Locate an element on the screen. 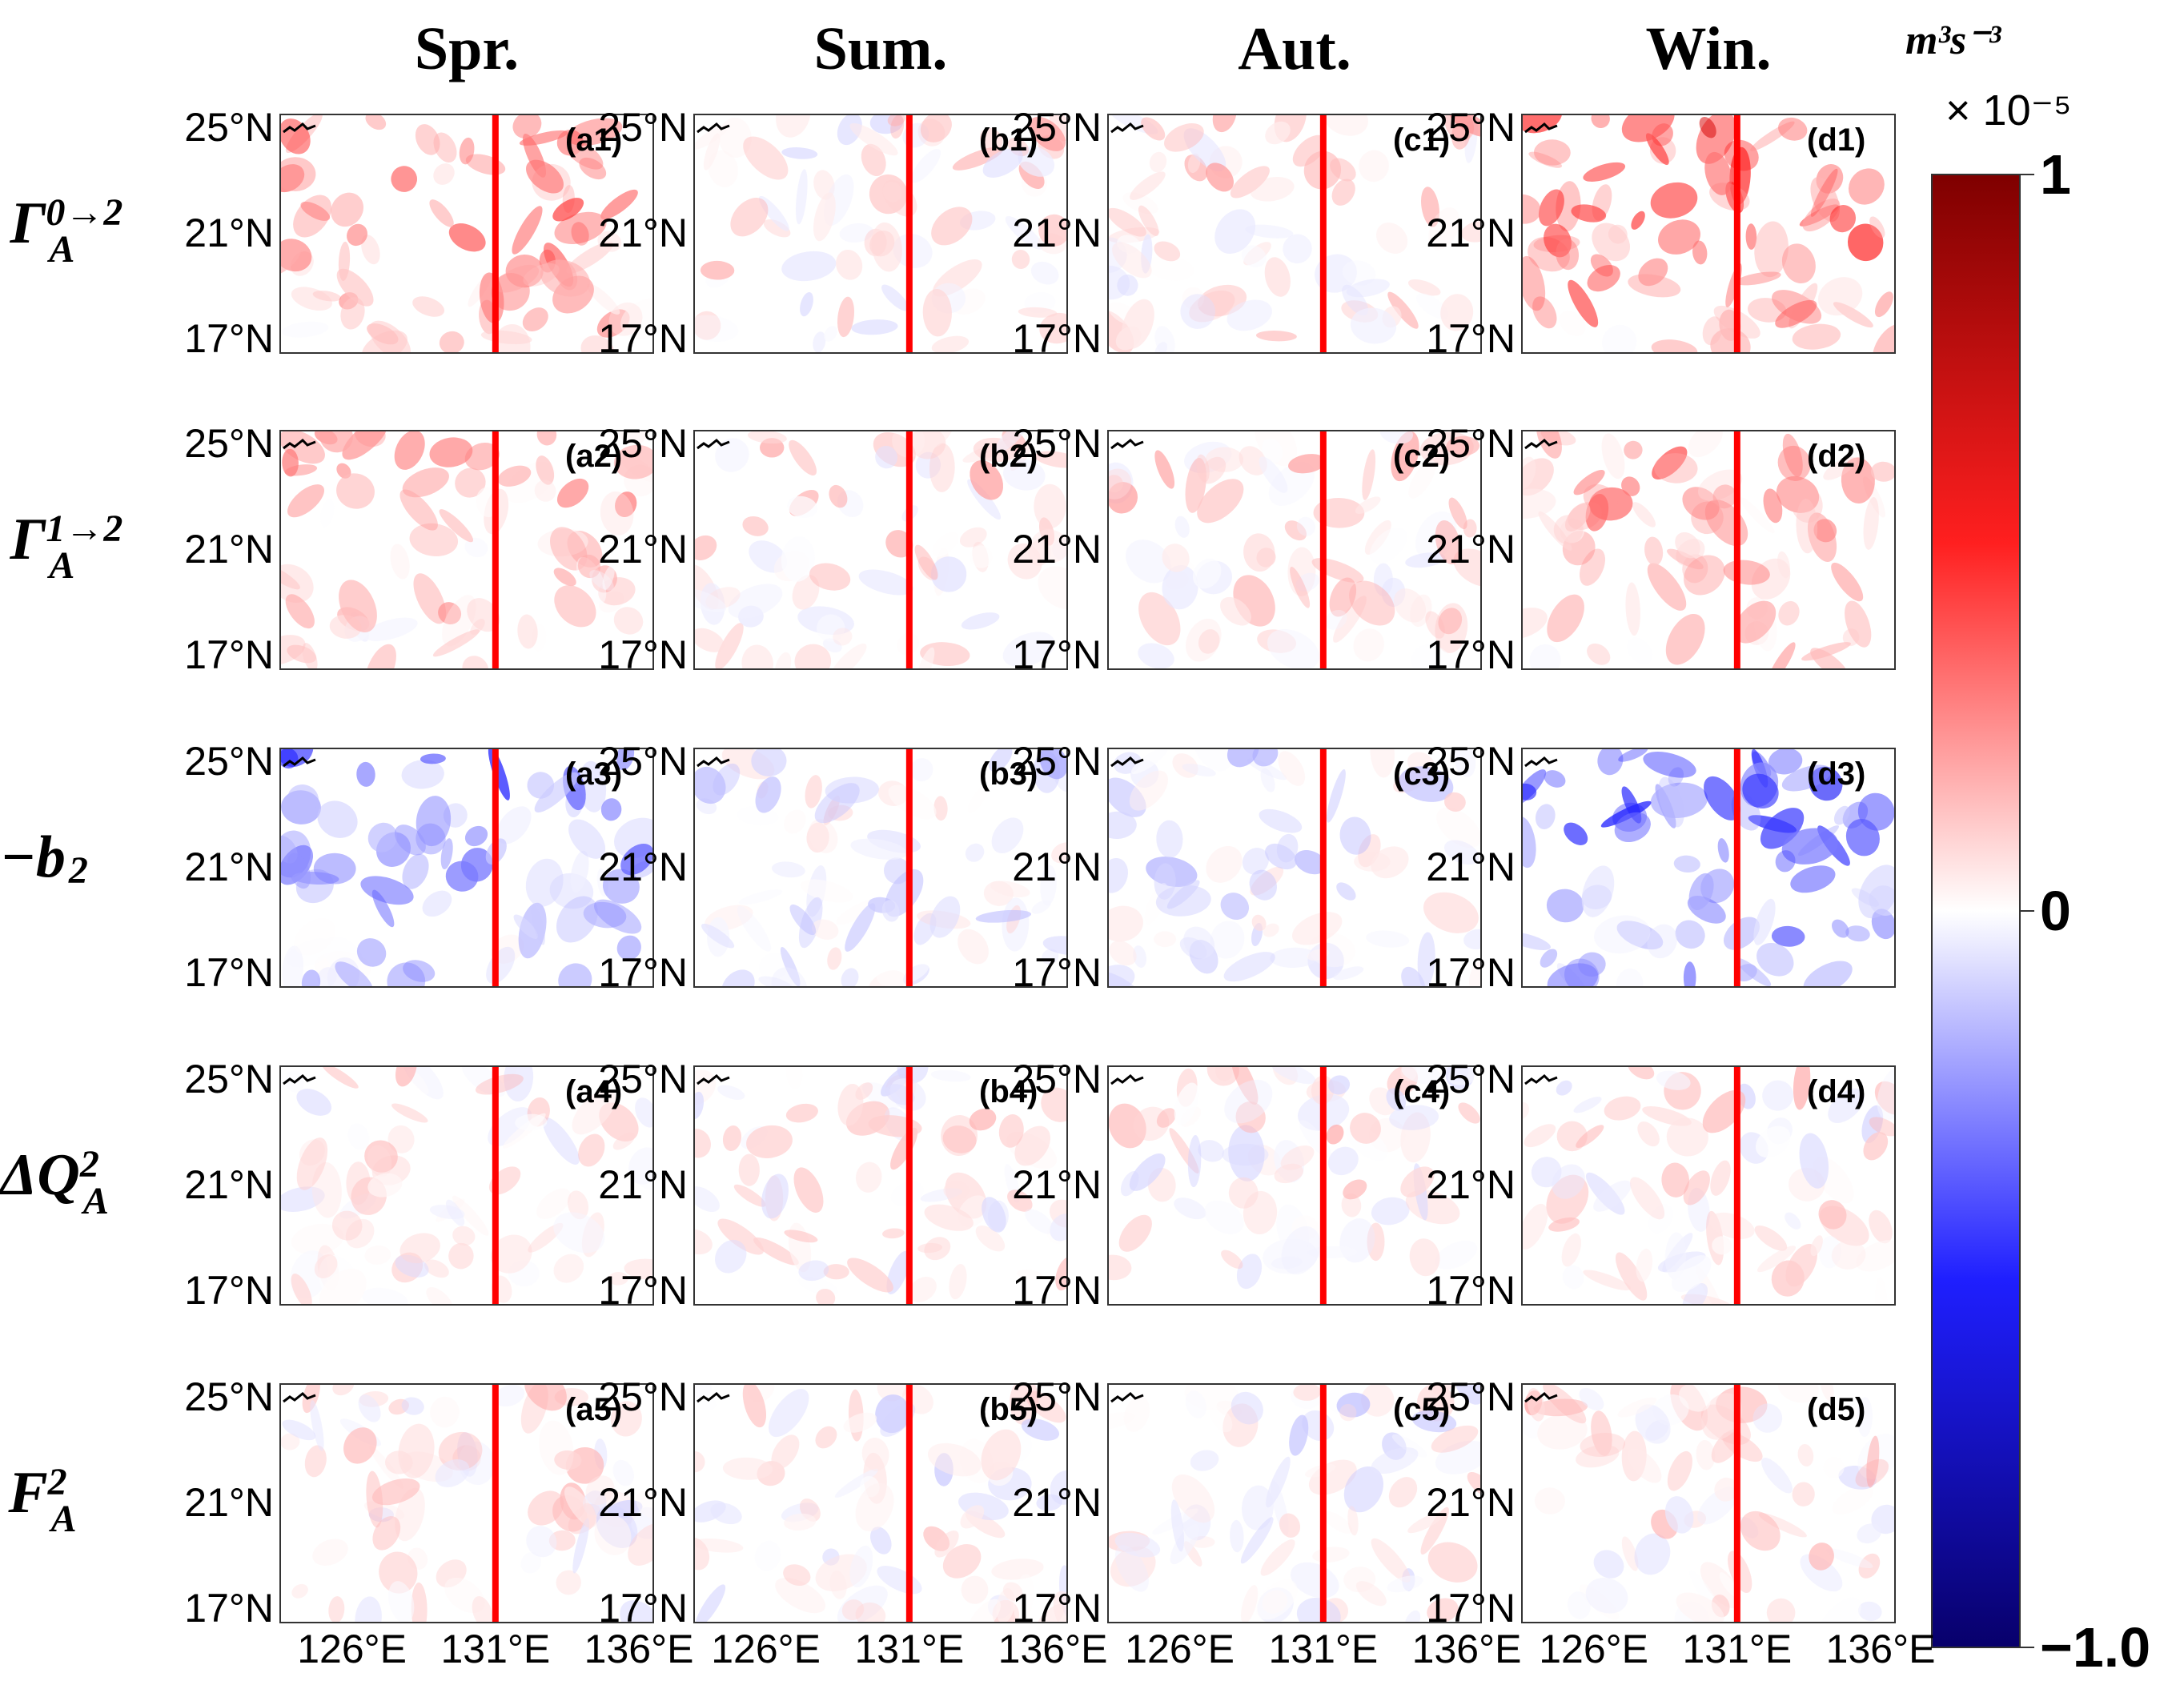 The image size is (2184, 1689). panel-b4 is located at coordinates (880, 1185).